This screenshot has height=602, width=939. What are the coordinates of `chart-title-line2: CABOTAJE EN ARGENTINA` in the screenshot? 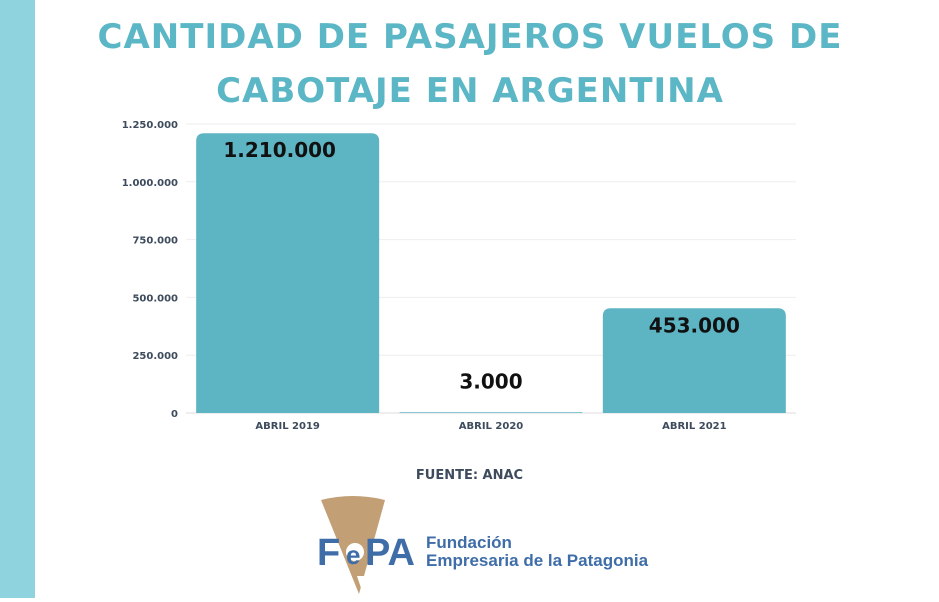 It's located at (470, 91).